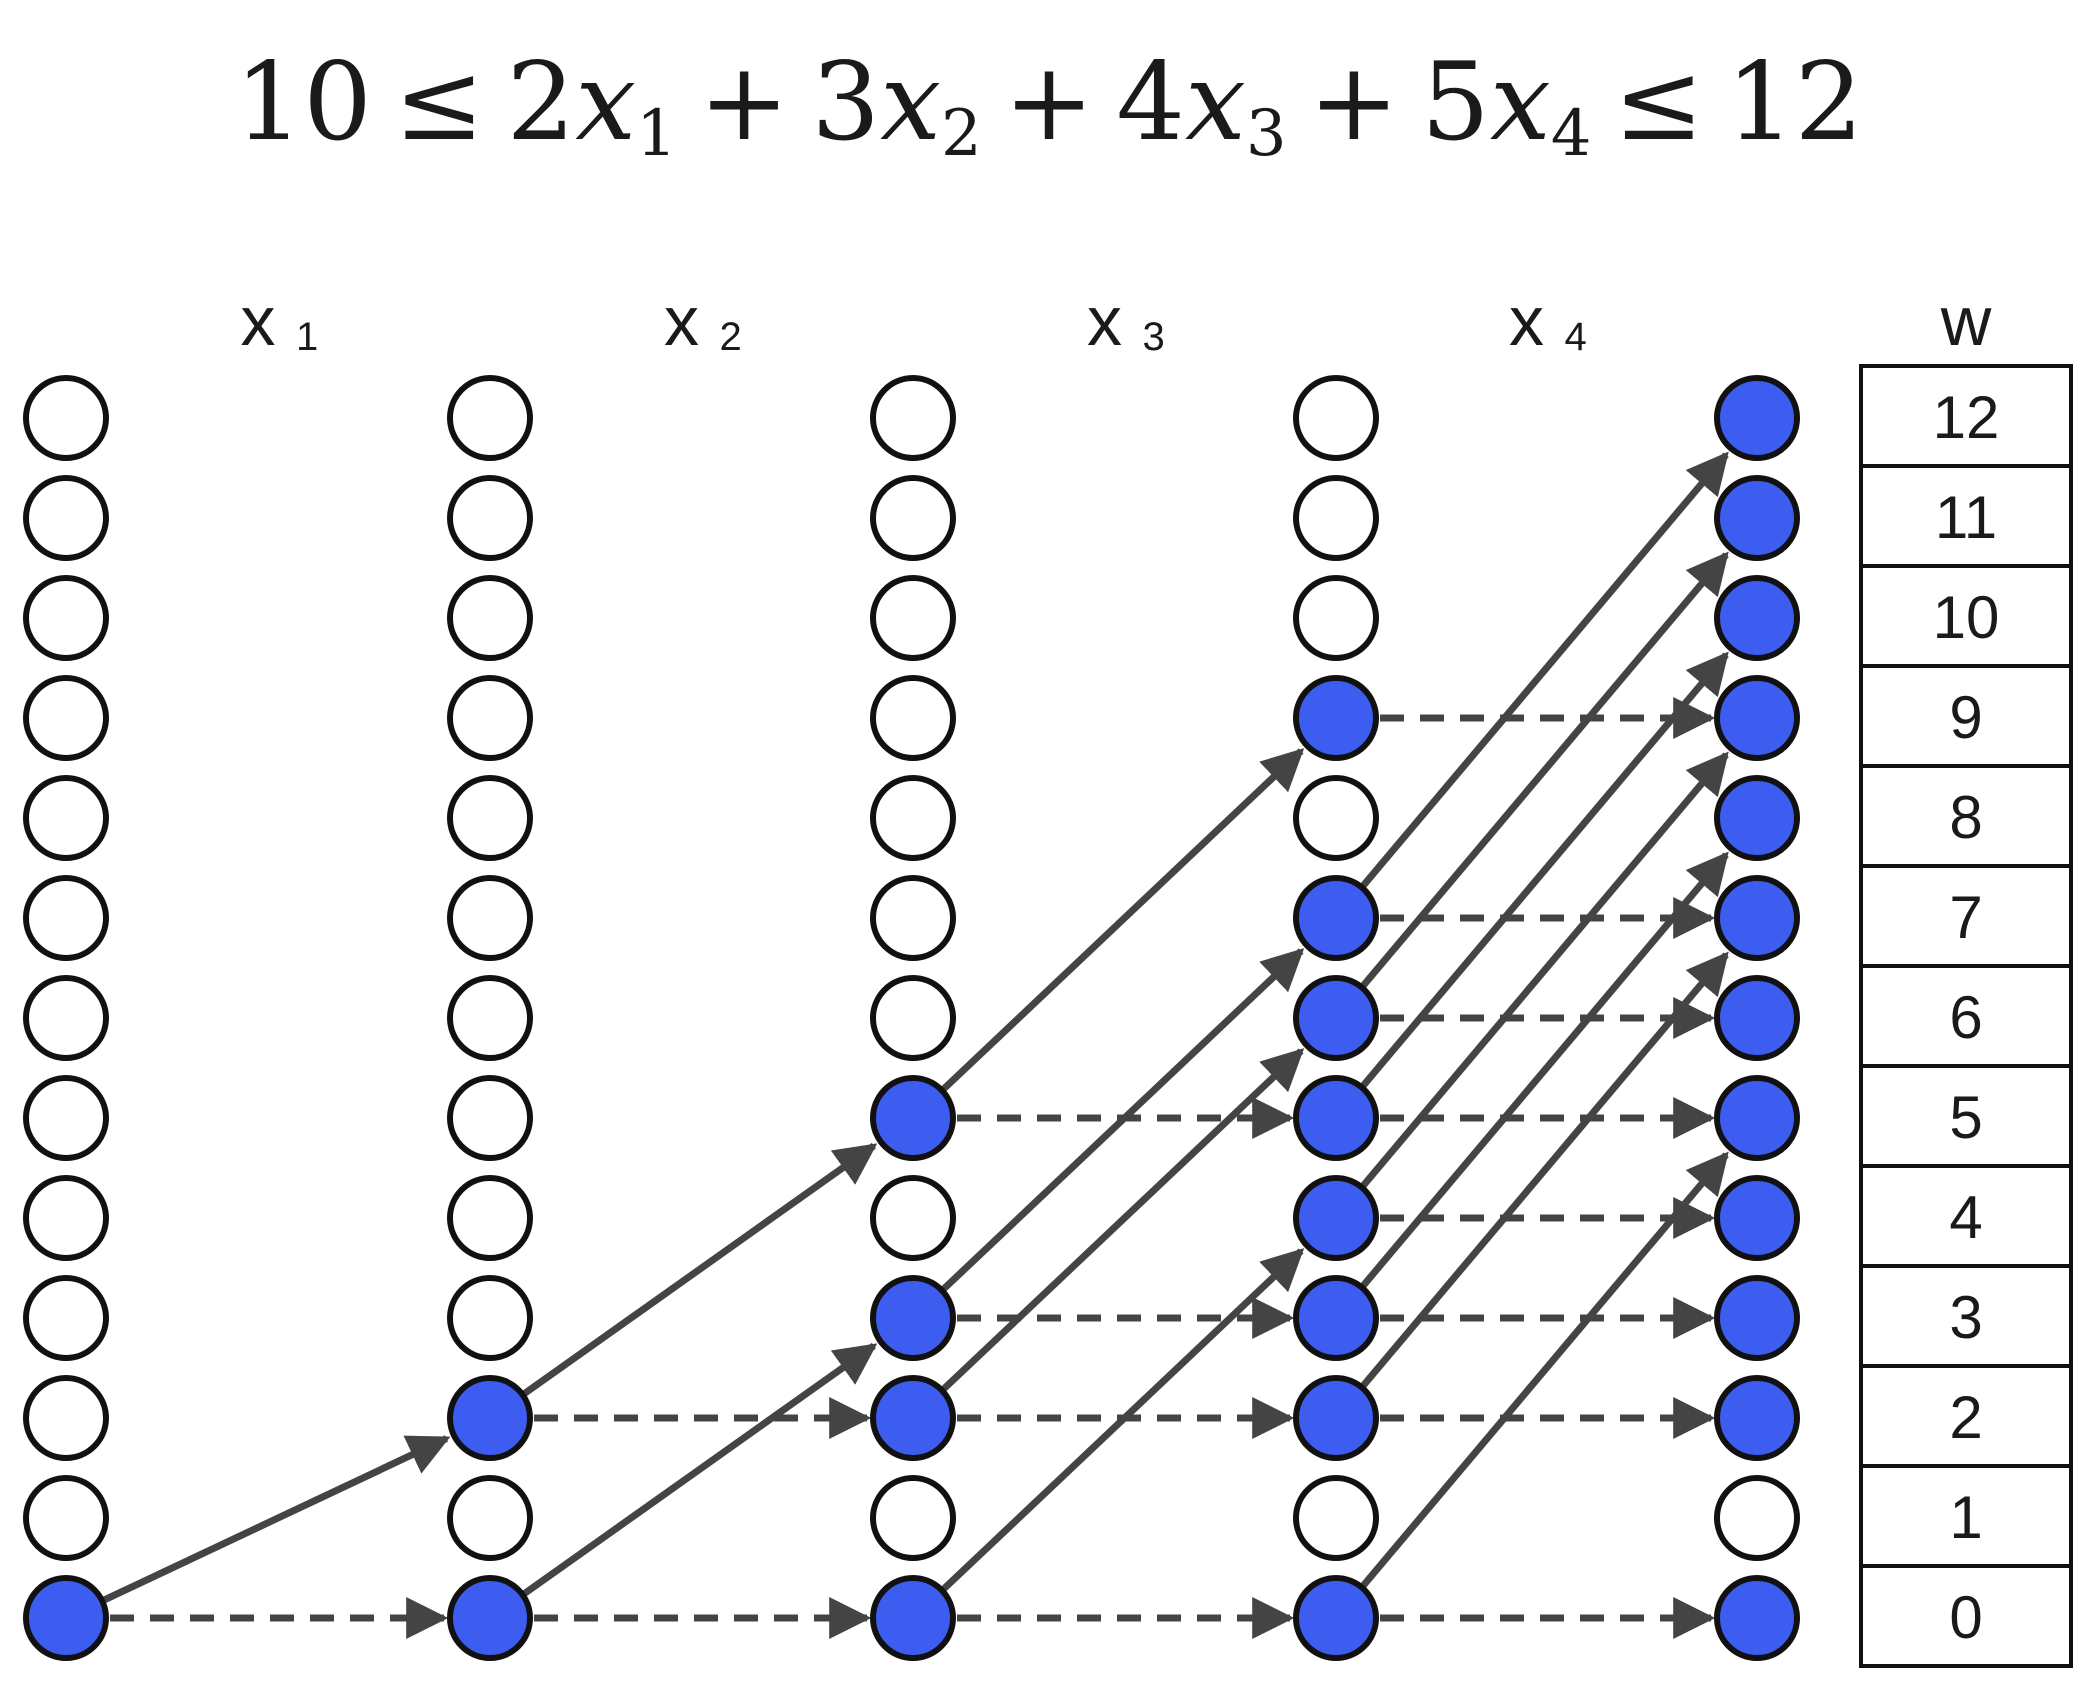 The width and height of the screenshot is (2098, 1692). I want to click on column-label-sub: 2, so click(731, 337).